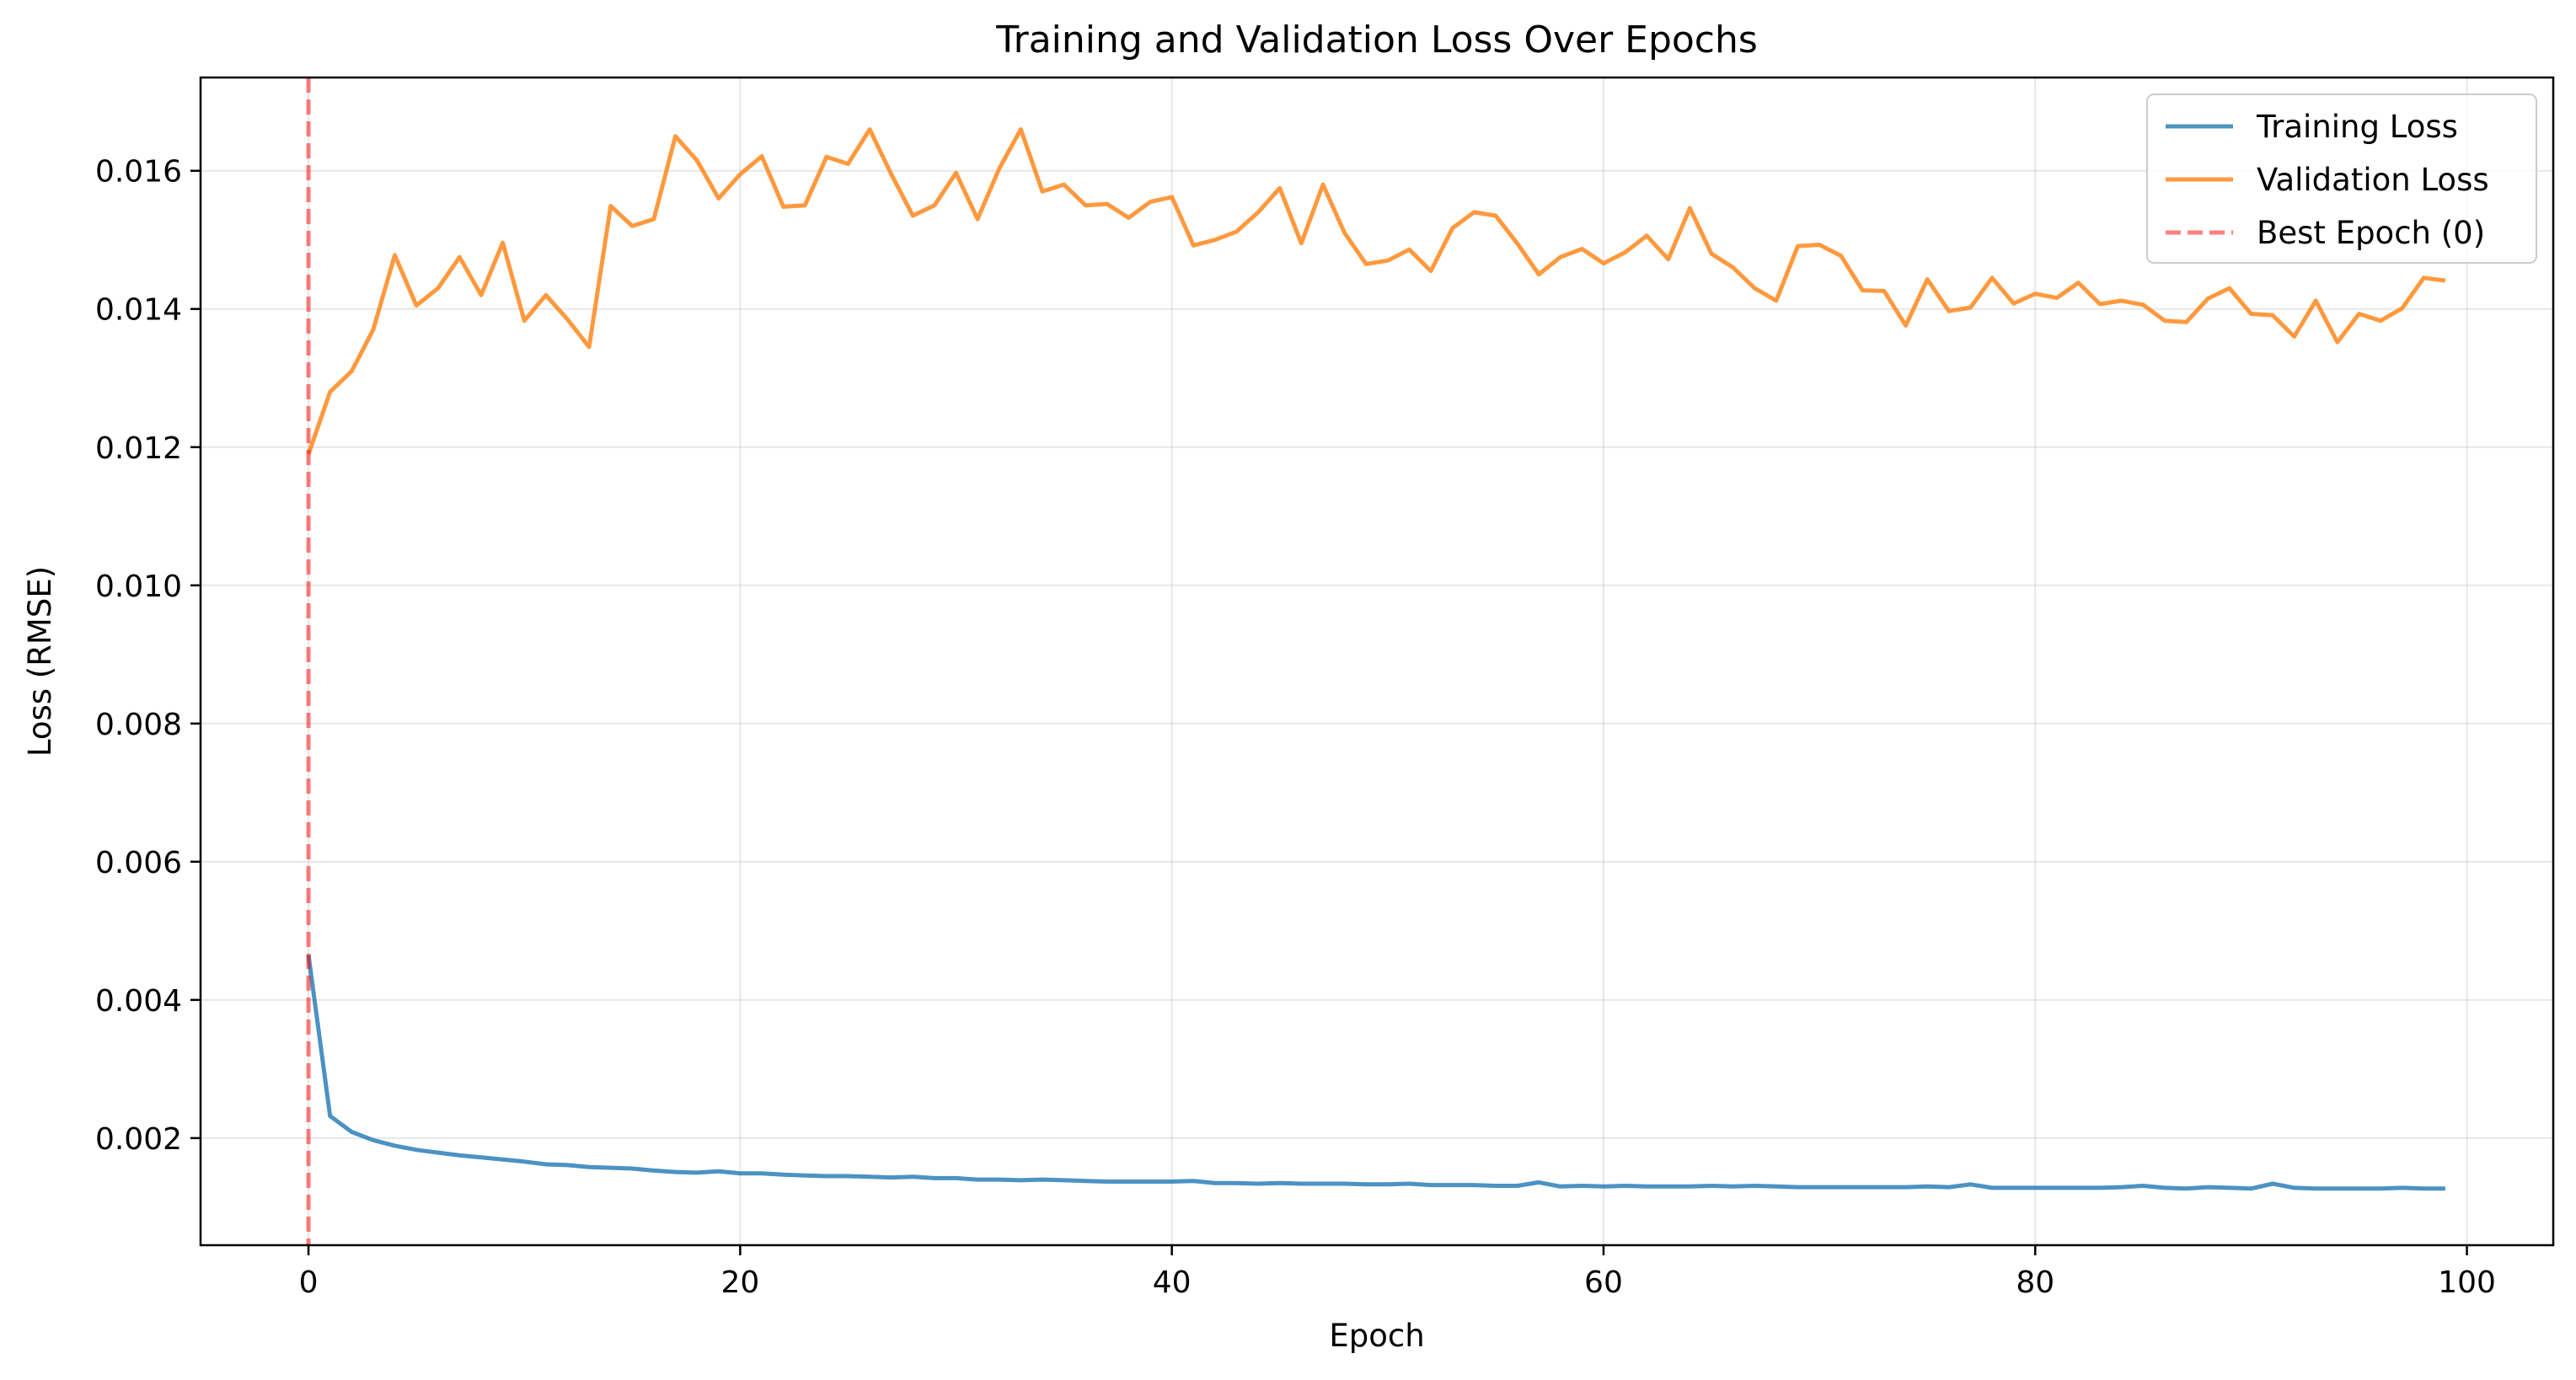 The width and height of the screenshot is (2576, 1380). Describe the element at coordinates (2467, 1282) in the screenshot. I see `x-tick-label: 100` at that location.